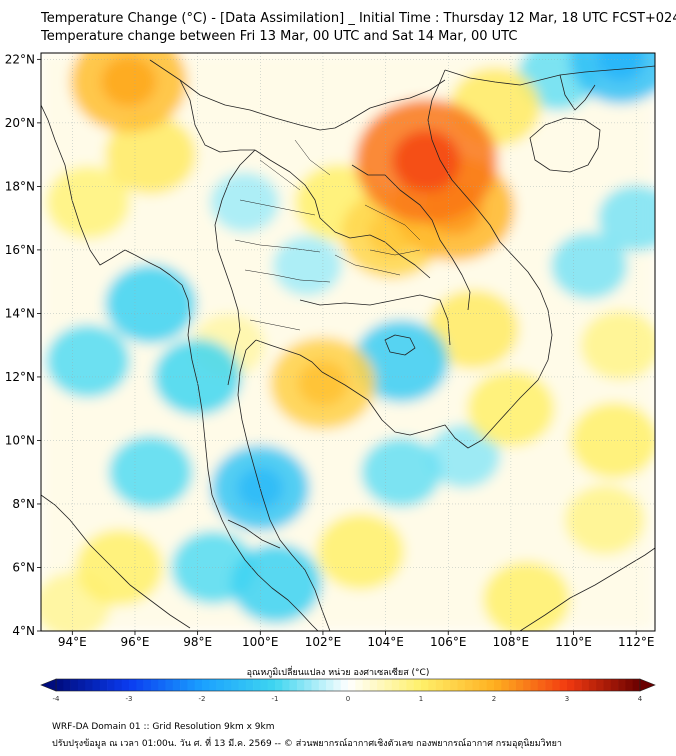  Describe the element at coordinates (573, 642) in the screenshot. I see `lon-label: 110°E` at that location.